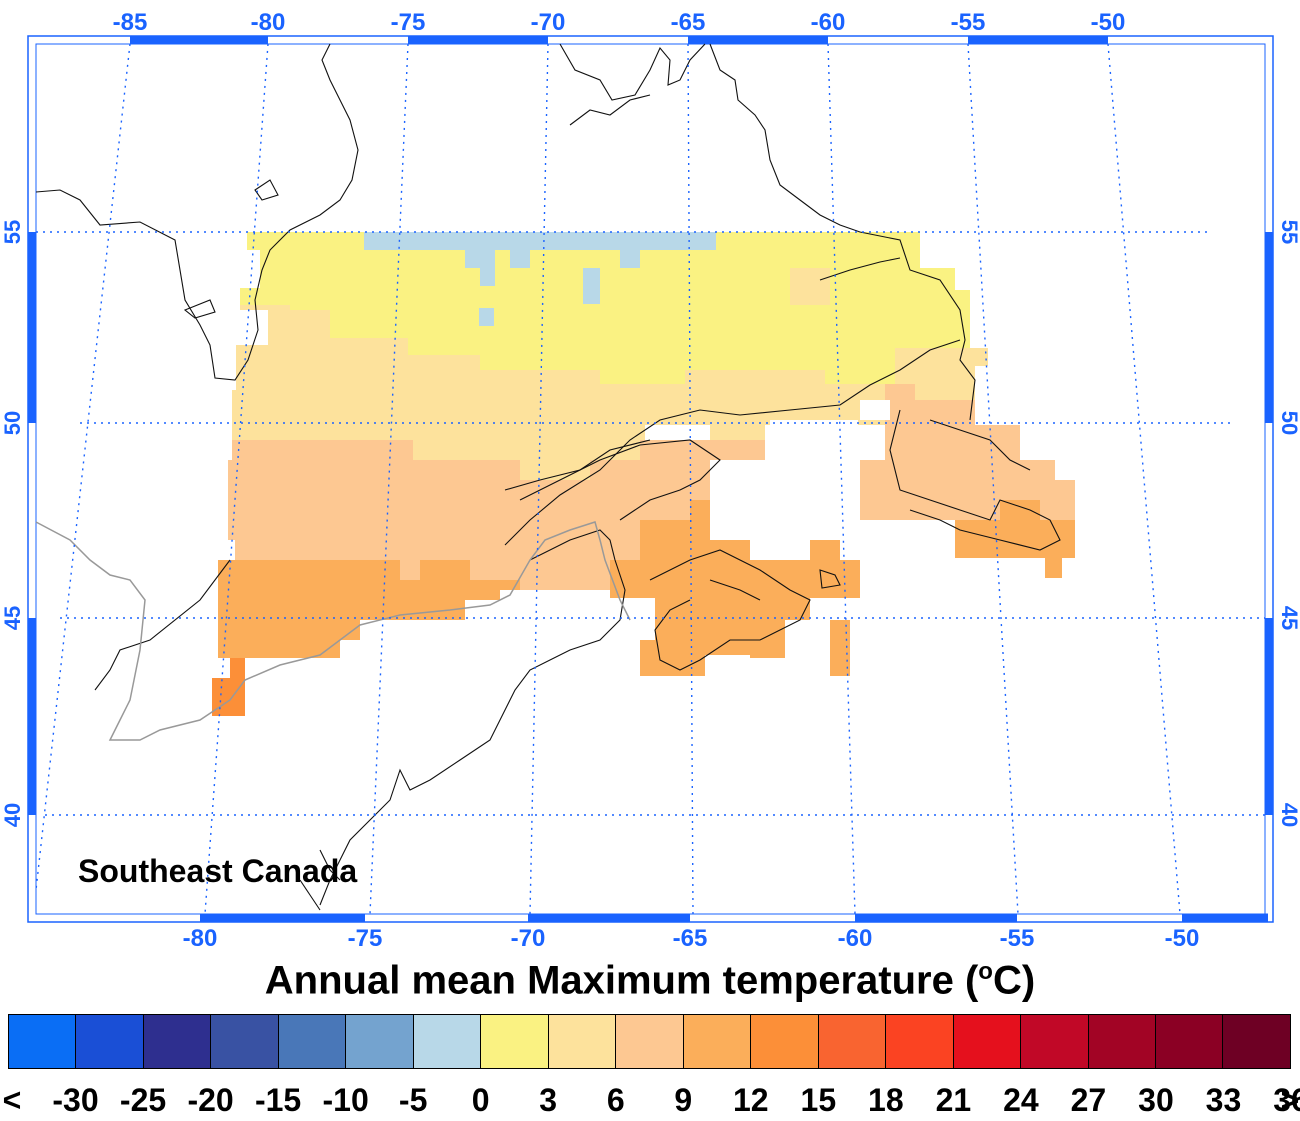  I want to click on lat-label-right: 55, so click(1288, 232).